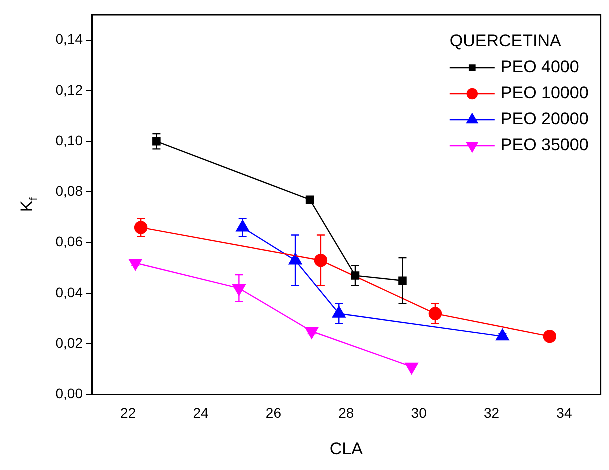 The height and width of the screenshot is (470, 609). I want to click on x-tick-label: 24, so click(201, 413).